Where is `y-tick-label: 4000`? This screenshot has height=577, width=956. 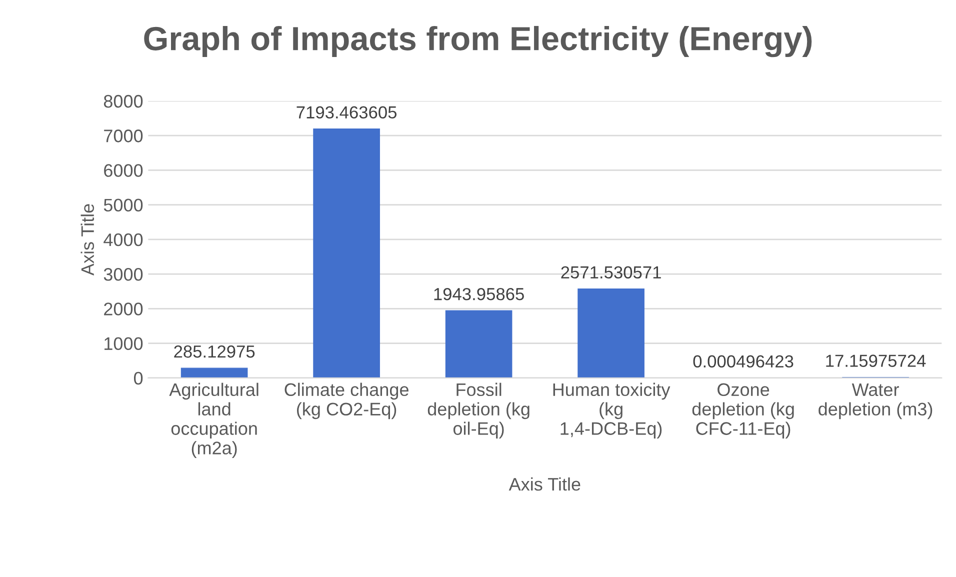
y-tick-label: 4000 is located at coordinates (123, 239).